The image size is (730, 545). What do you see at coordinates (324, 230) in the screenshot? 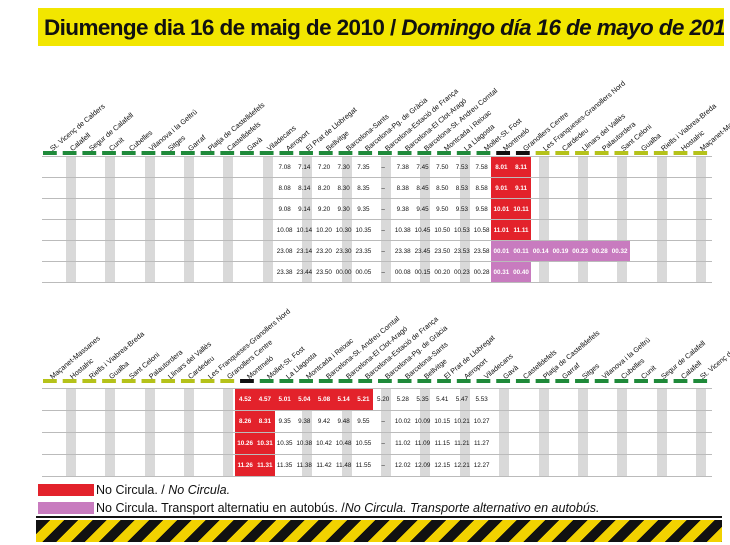
I see `time-cell: 10.20` at bounding box center [324, 230].